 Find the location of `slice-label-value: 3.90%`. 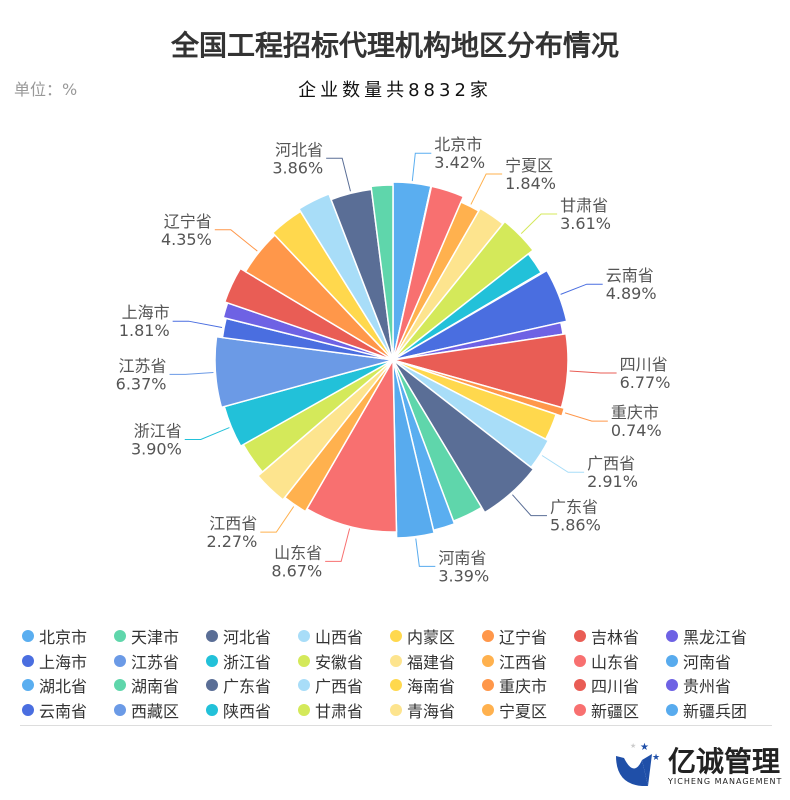

slice-label-value: 3.90% is located at coordinates (156, 448).